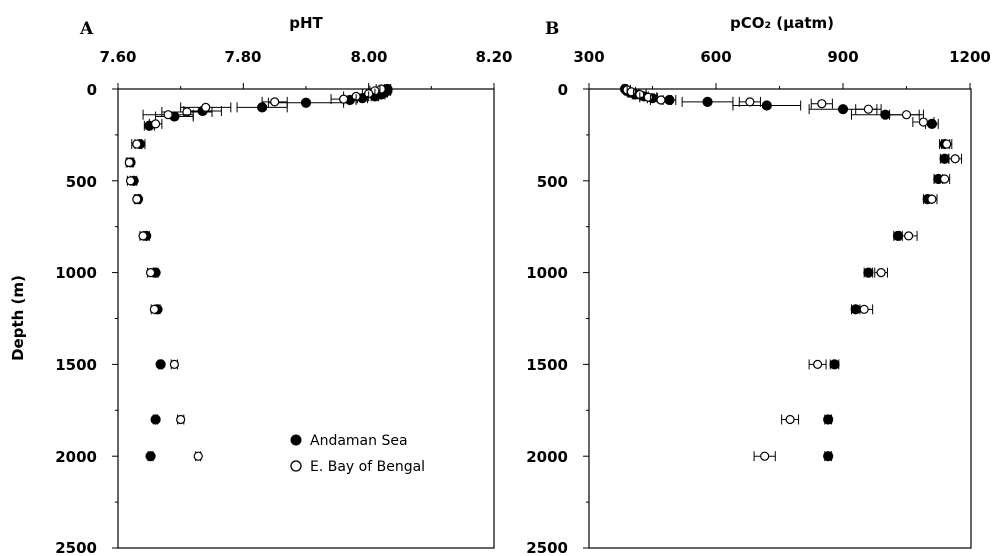 The height and width of the screenshot is (556, 993). I want to click on legend-label-bay-of-bengal: E. Bay of Bengal, so click(367, 467).